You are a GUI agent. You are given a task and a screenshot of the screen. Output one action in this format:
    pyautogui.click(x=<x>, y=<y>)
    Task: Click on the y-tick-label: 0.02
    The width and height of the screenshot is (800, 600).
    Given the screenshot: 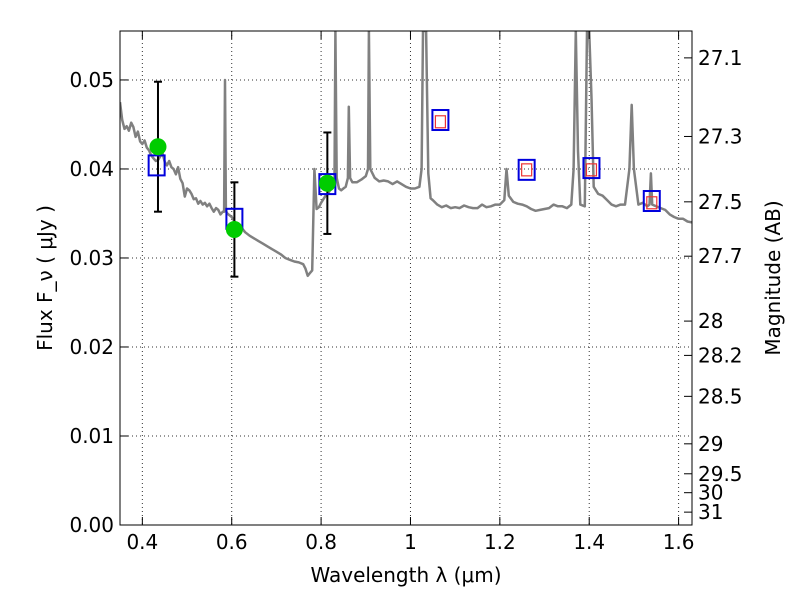 What is the action you would take?
    pyautogui.click(x=91, y=347)
    